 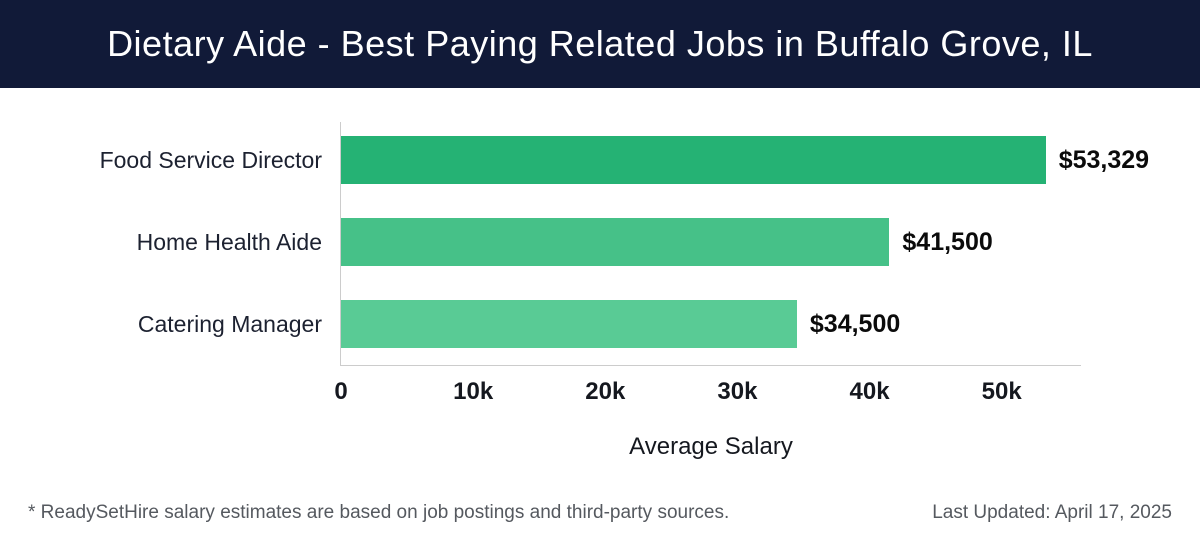 What do you see at coordinates (869, 391) in the screenshot?
I see `x-tick-label: 40k` at bounding box center [869, 391].